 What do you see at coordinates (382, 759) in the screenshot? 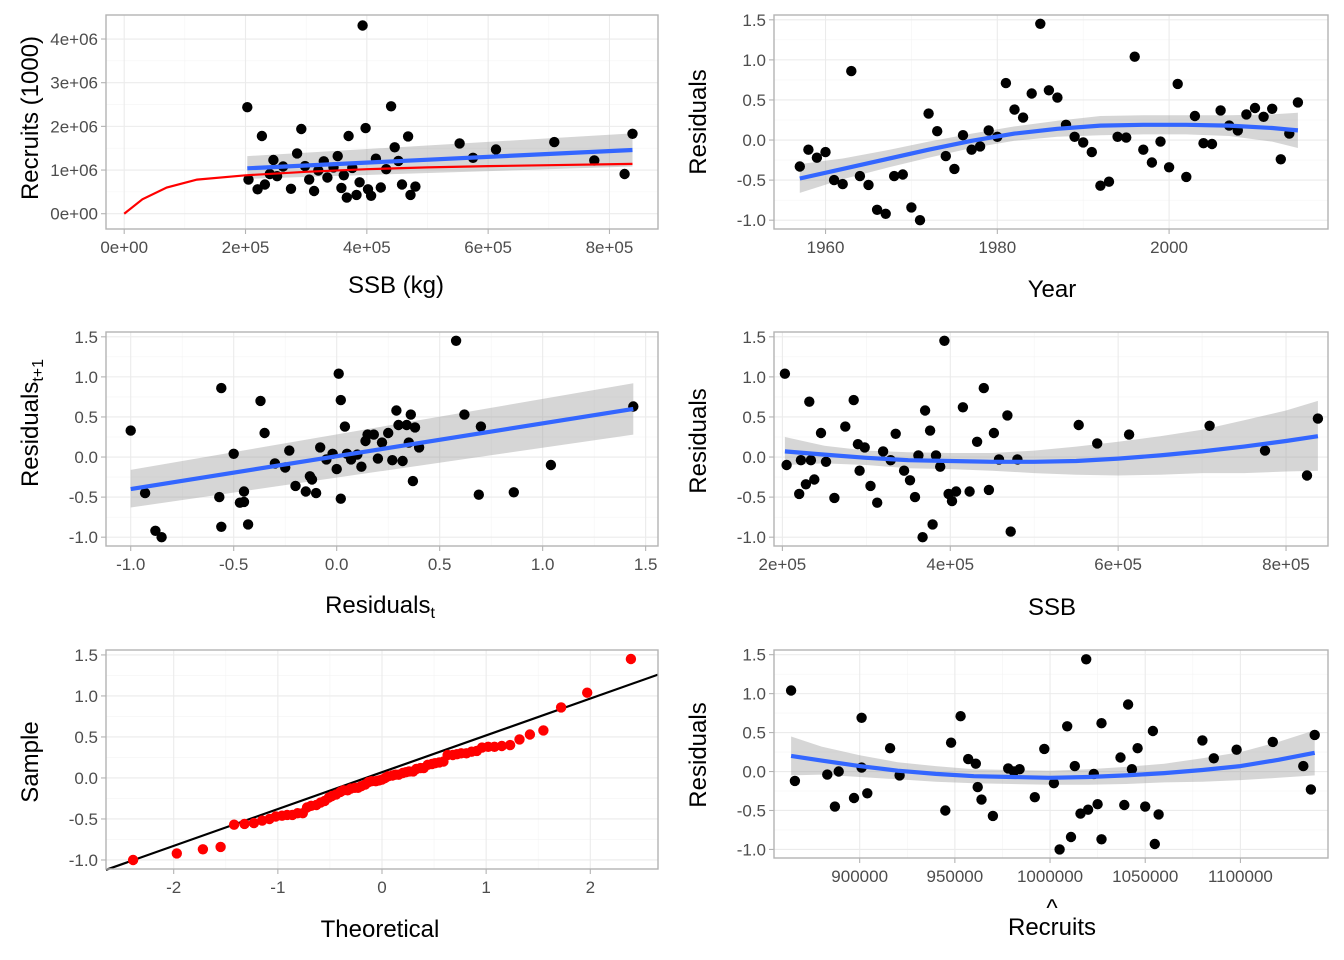
I see `grid-qq` at bounding box center [382, 759].